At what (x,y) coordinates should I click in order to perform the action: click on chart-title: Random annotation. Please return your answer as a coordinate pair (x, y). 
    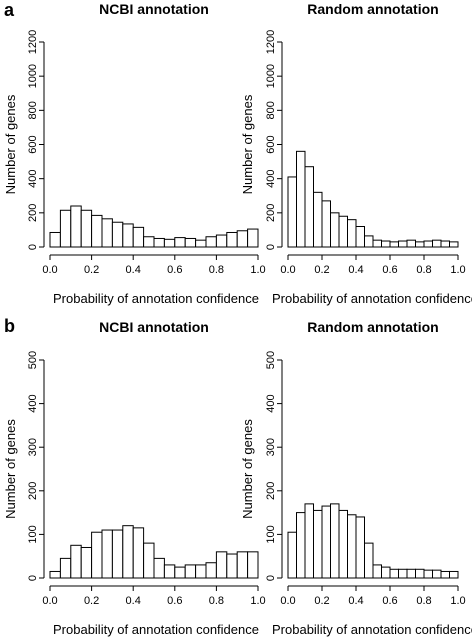
    Looking at the image, I should click on (372, 9).